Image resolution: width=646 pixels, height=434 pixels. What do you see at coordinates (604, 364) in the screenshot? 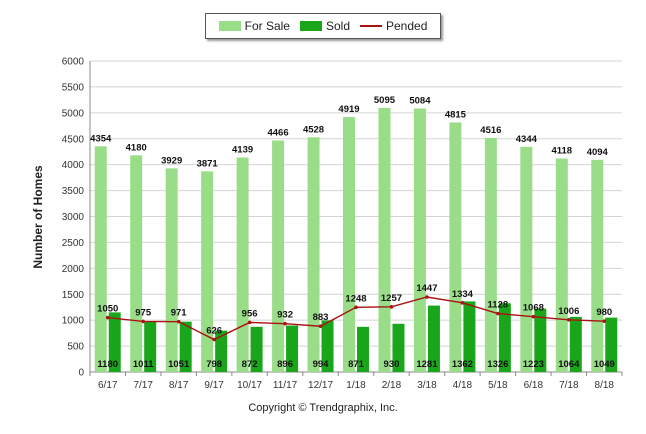
I see `data-label-sold: 1049` at bounding box center [604, 364].